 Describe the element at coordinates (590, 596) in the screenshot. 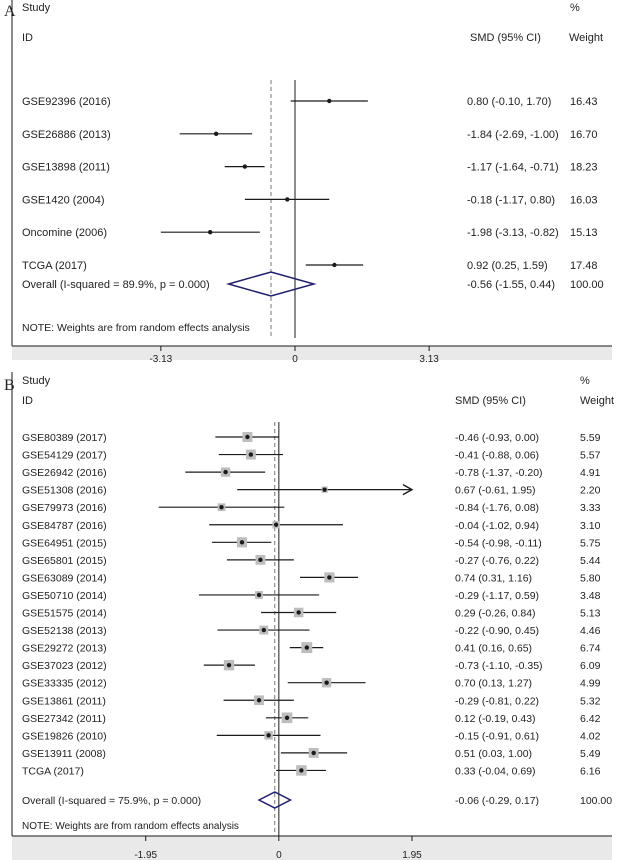

I see `study-weight: 3.48` at that location.